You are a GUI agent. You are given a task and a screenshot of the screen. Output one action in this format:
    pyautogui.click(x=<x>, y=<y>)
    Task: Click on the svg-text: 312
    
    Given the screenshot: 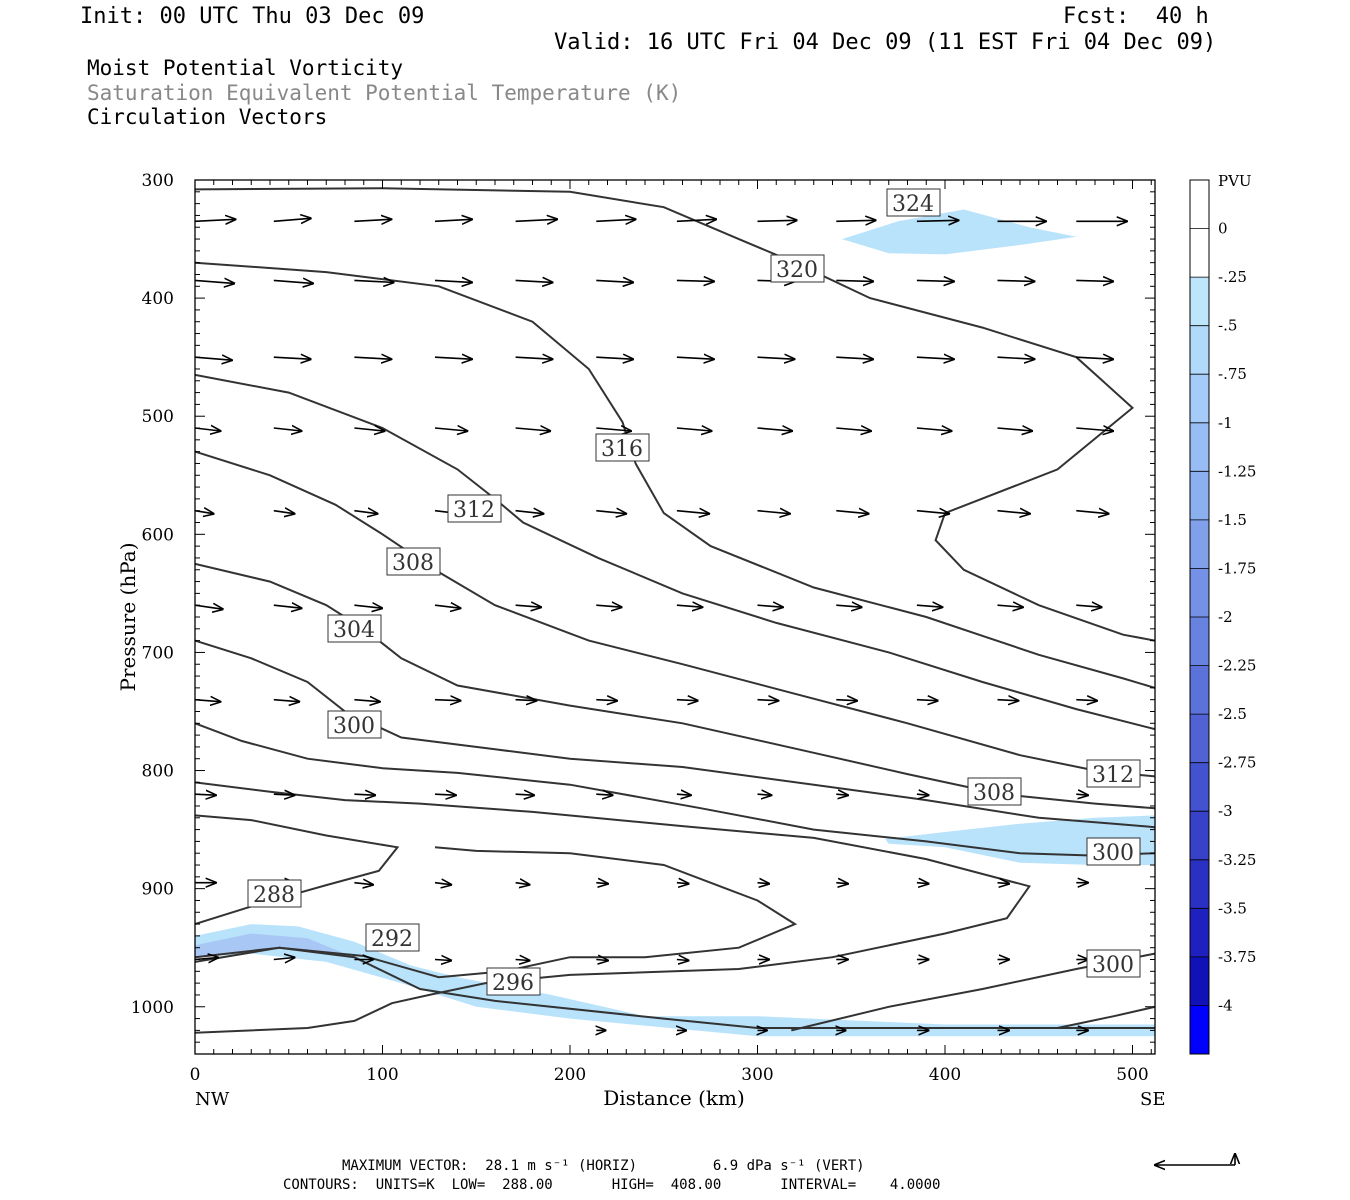 What is the action you would take?
    pyautogui.click(x=1113, y=775)
    